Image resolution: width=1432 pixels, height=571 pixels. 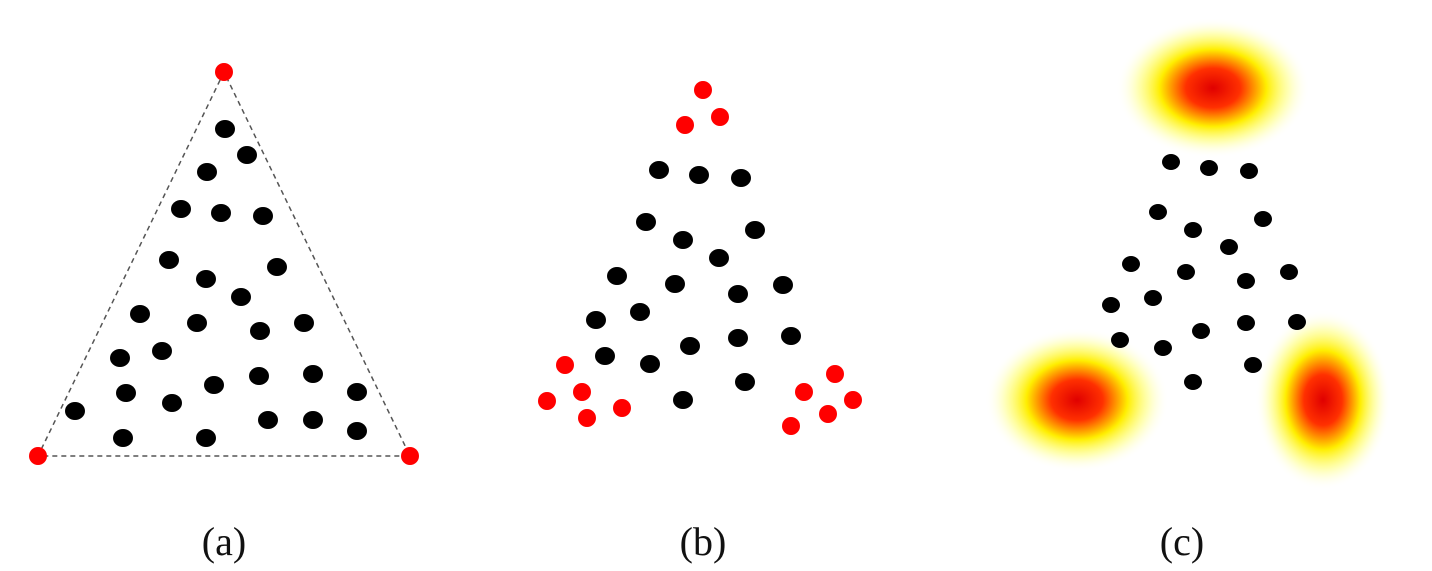 I want to click on caption-a: (a), so click(x=224, y=541).